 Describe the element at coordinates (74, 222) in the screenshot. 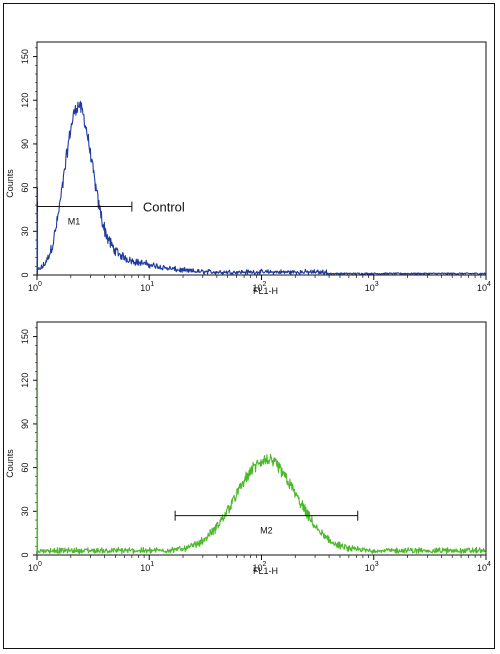

I see `gate-label: M1` at that location.